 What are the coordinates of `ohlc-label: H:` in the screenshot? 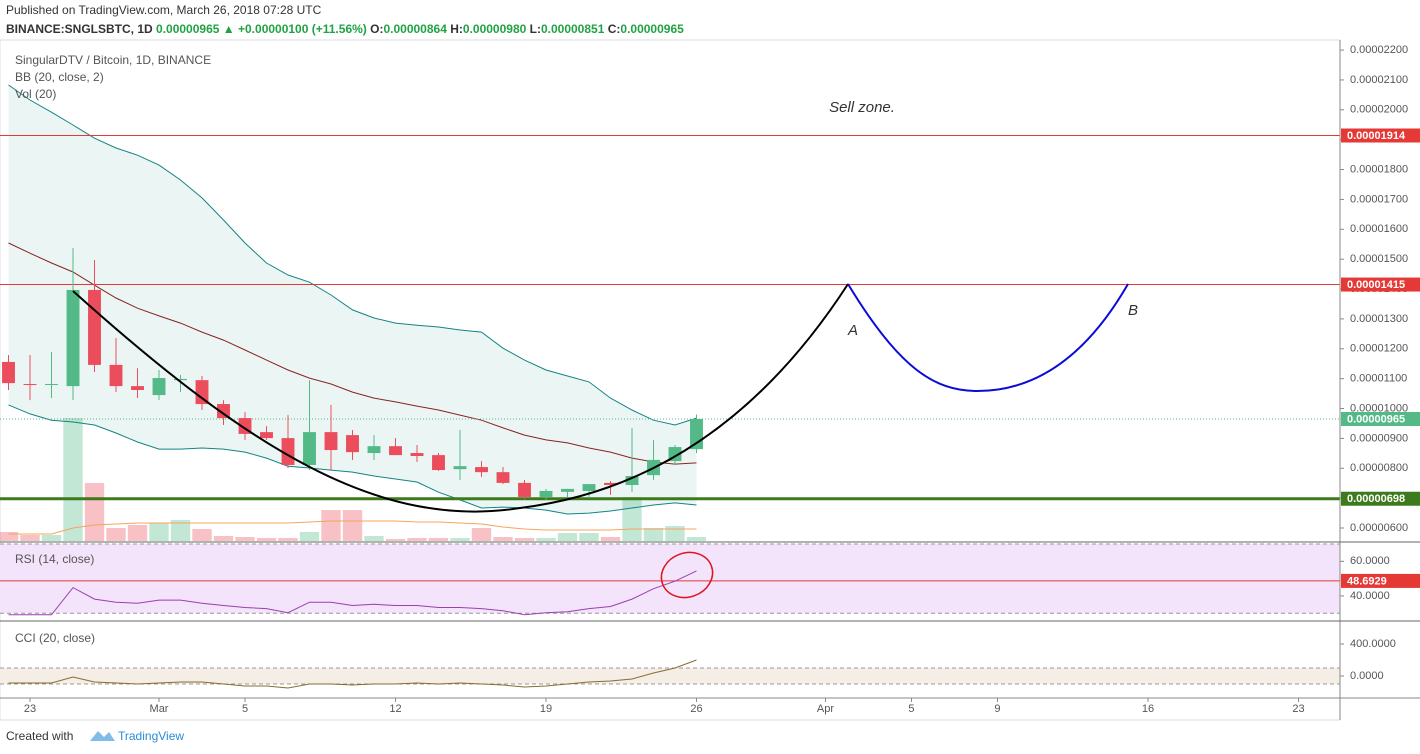 It's located at (456, 29).